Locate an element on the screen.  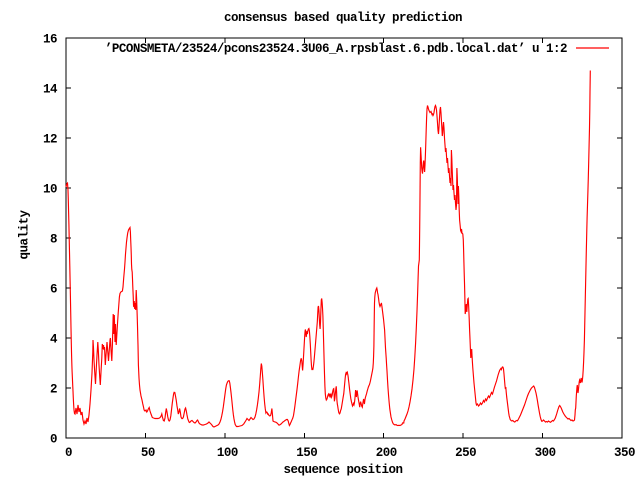
svg-text: 6 is located at coordinates (53, 290).